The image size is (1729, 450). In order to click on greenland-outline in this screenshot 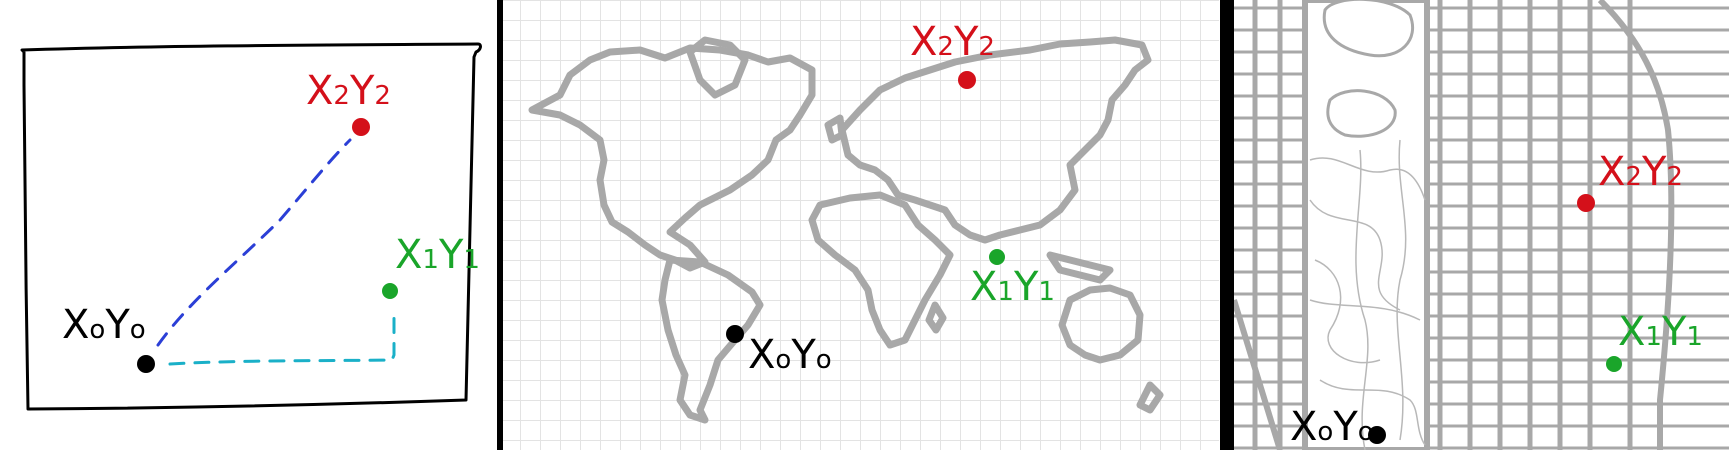, I will do `click(717, 67)`.